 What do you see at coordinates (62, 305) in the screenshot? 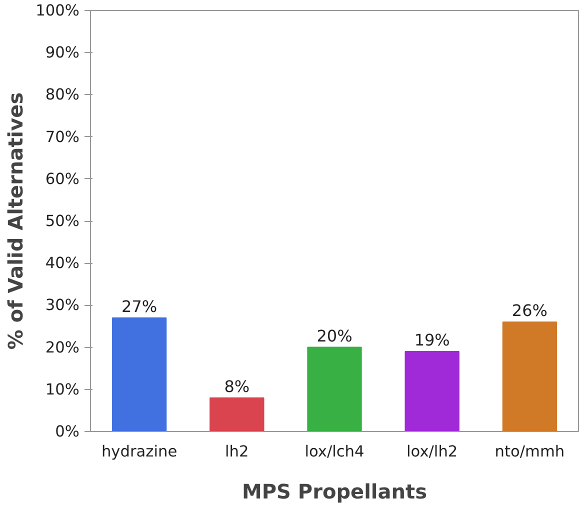
I see `y-tick-label: 30%` at bounding box center [62, 305].